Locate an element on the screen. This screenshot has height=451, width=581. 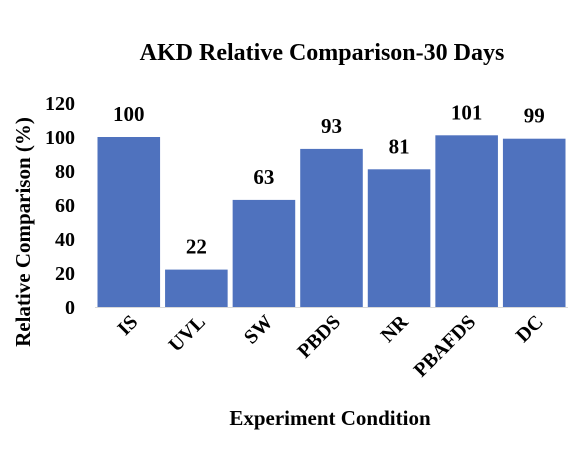
category-label: UVL is located at coordinates (186, 333).